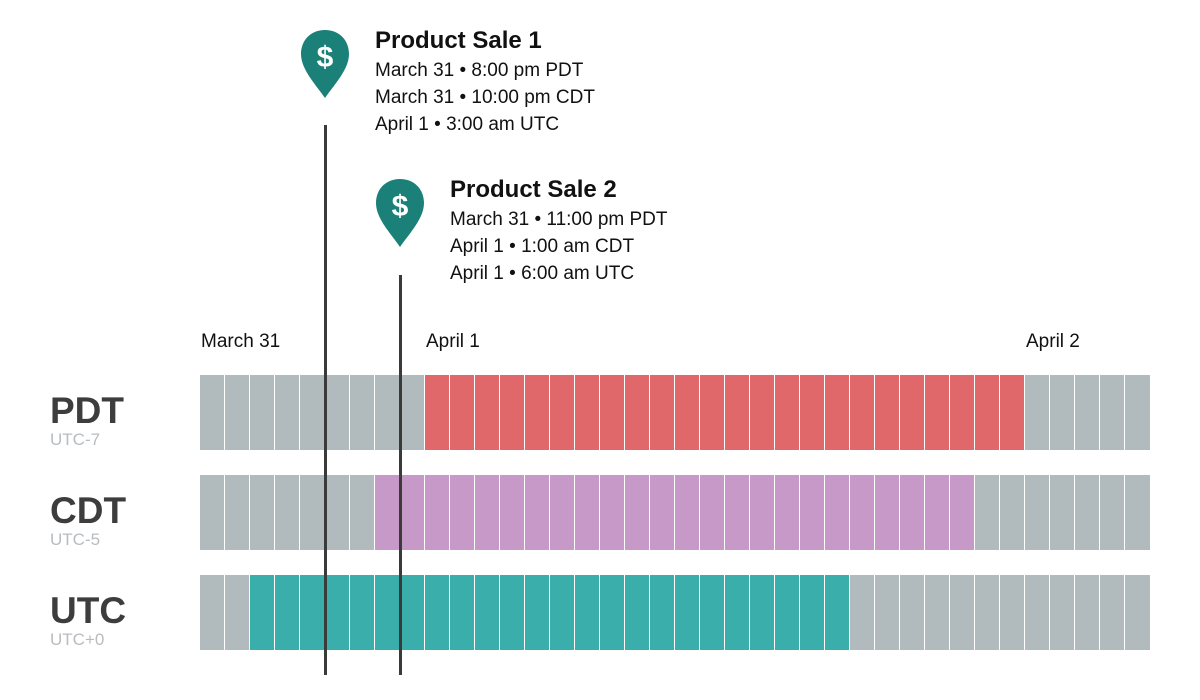  I want to click on timeline-row-pdt, so click(675, 412).